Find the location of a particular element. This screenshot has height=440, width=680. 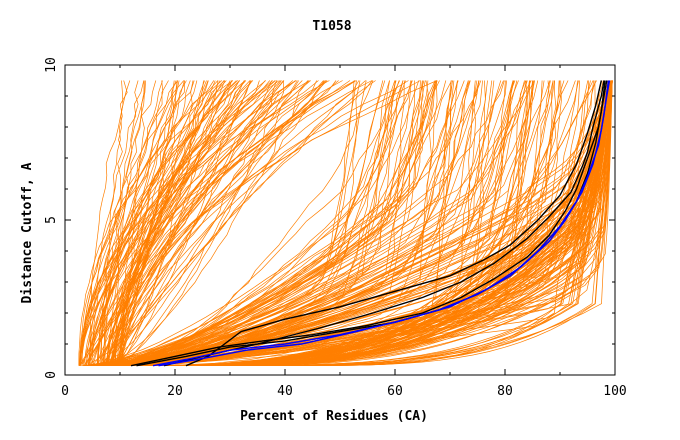

y-tick-label: 10 is located at coordinates (51, 65).